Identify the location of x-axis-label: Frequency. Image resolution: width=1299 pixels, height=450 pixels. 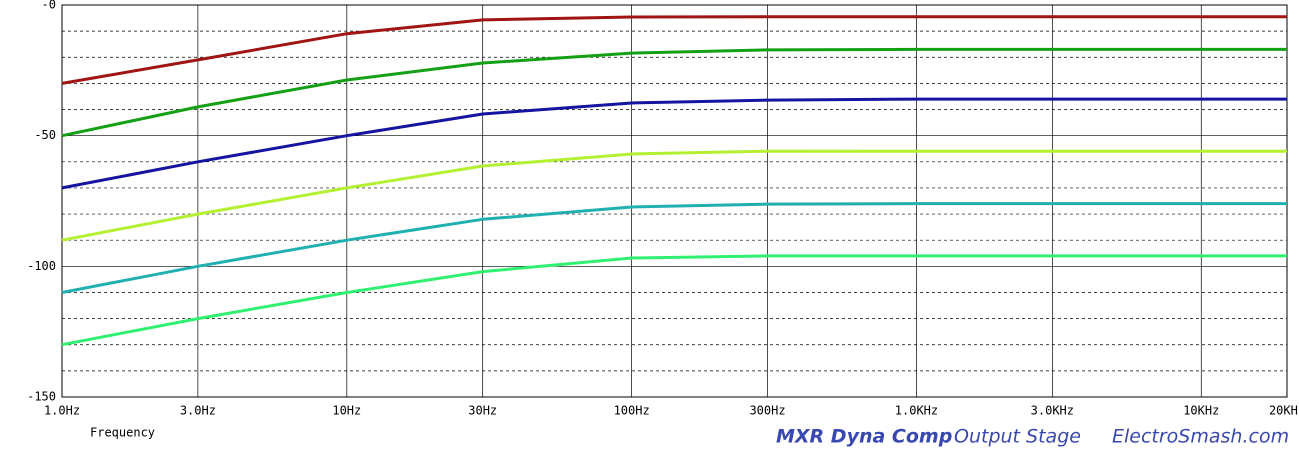
(122, 433).